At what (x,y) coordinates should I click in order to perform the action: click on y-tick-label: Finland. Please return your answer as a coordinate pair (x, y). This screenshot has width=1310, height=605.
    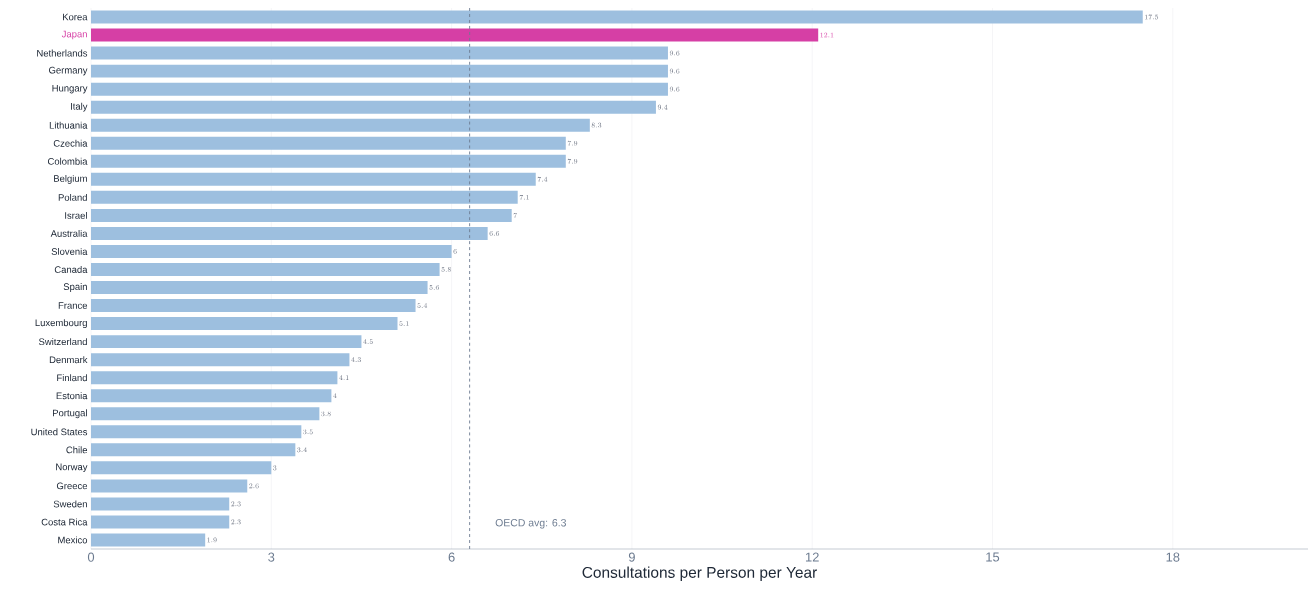
    Looking at the image, I should click on (72, 378).